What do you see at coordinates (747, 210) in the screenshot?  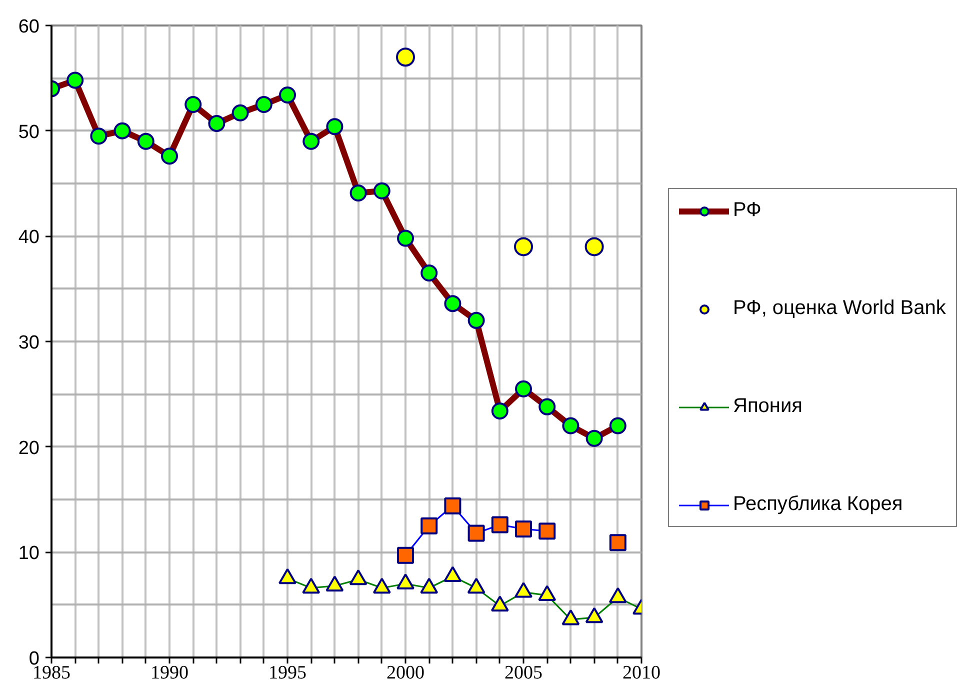 I see `legend-label: РФ` at bounding box center [747, 210].